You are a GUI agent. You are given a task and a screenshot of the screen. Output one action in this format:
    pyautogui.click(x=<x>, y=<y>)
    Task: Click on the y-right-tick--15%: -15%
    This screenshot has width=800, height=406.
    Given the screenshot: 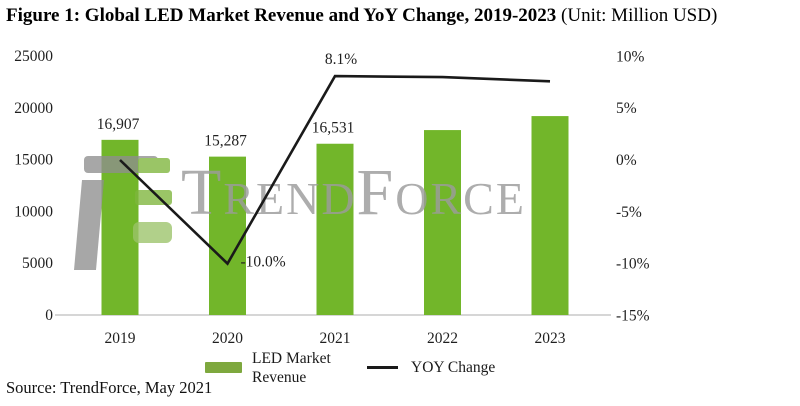 What is the action you would take?
    pyautogui.click(x=633, y=315)
    